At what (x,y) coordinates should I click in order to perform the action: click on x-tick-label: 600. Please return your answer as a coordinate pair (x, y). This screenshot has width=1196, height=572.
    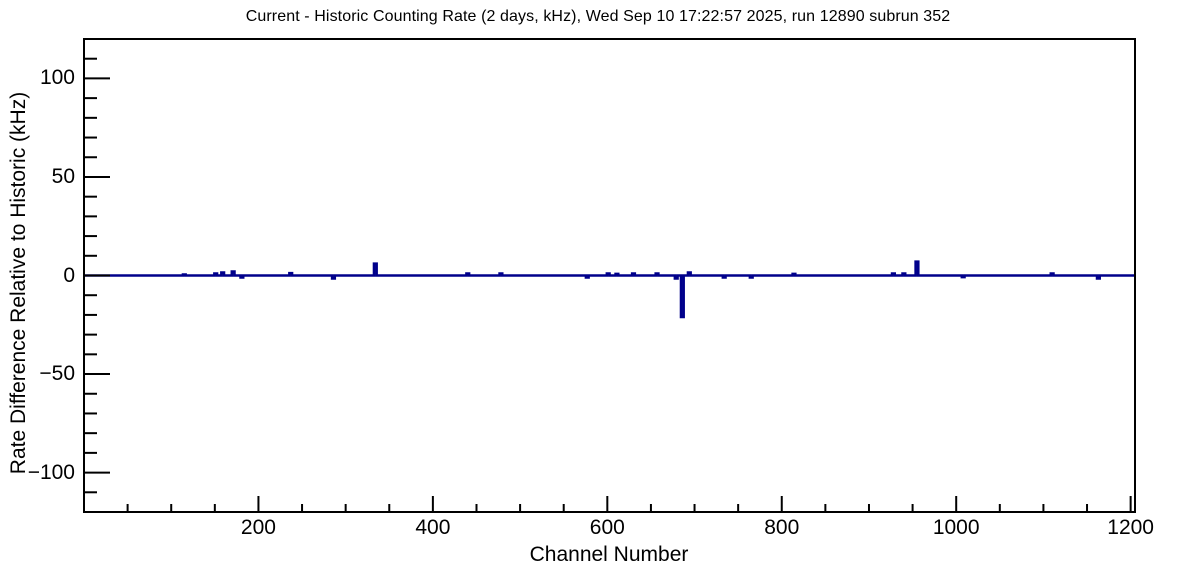
    Looking at the image, I should click on (607, 527).